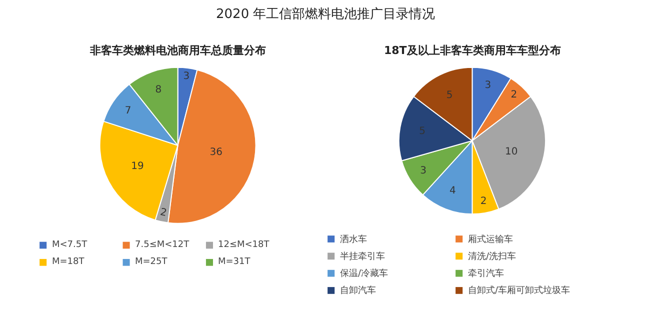 Image resolution: width=650 pixels, height=322 pixels. What do you see at coordinates (453, 190) in the screenshot?
I see `data-label: 4` at bounding box center [453, 190].